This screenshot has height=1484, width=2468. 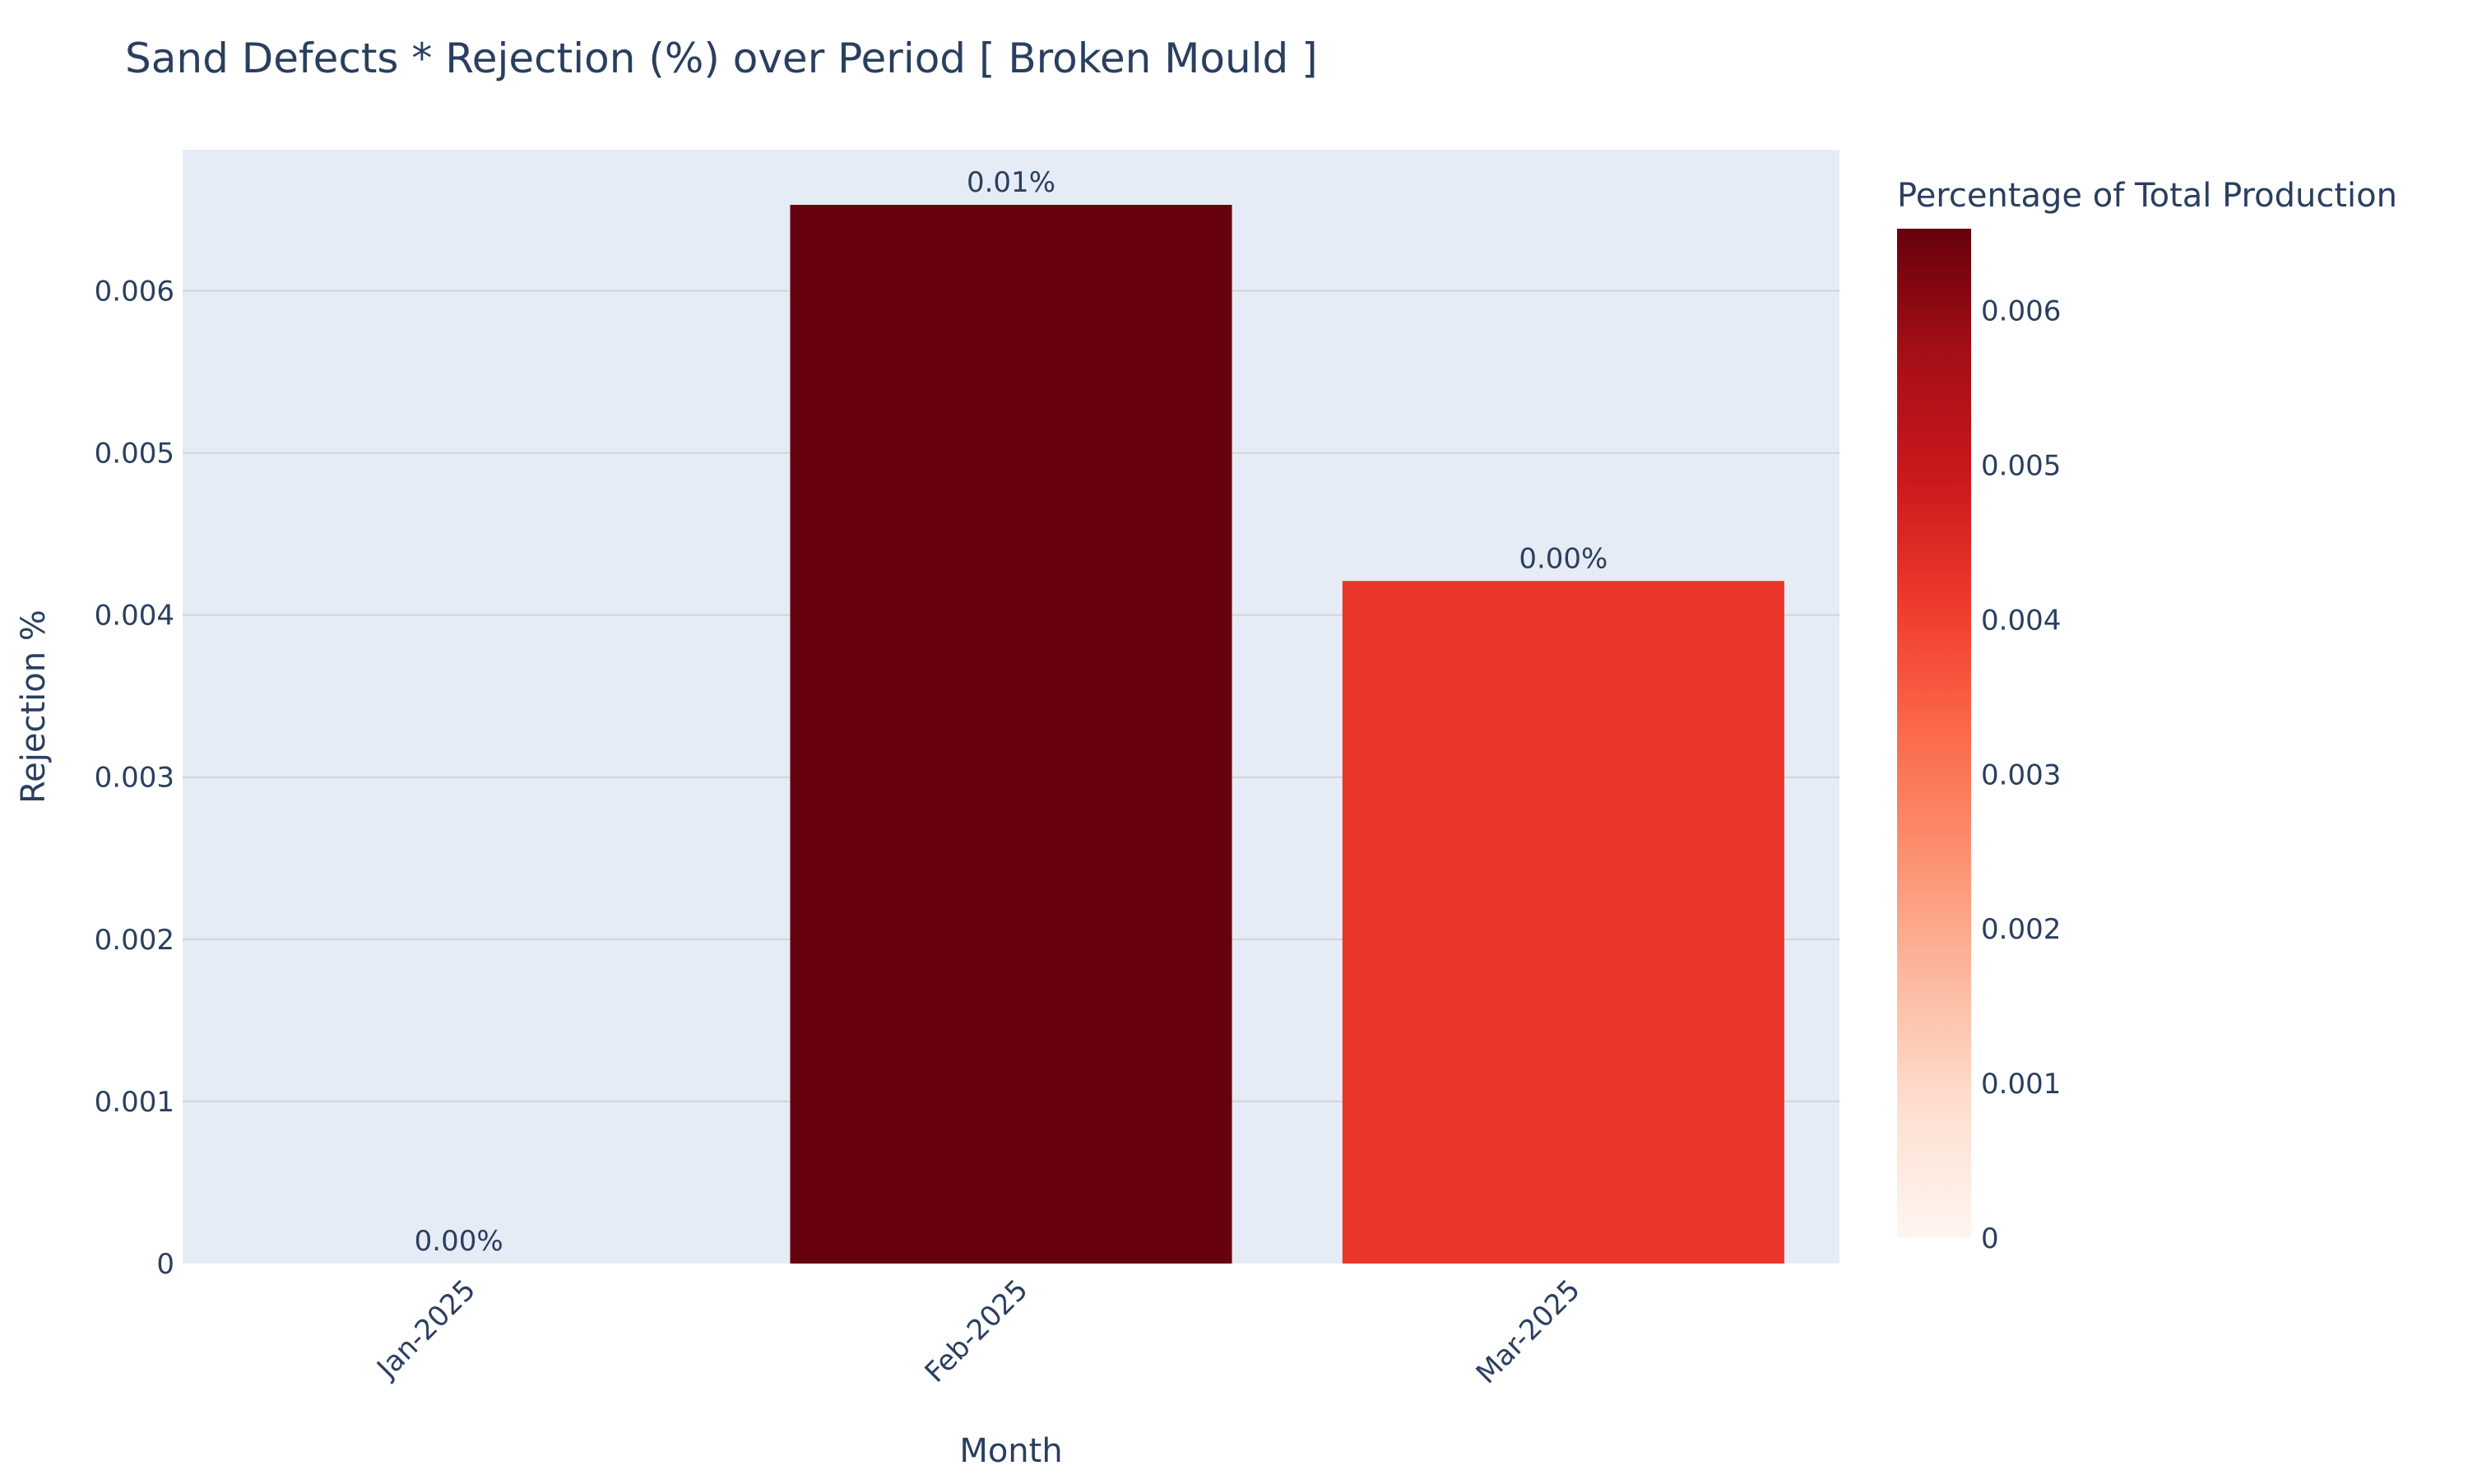 I want to click on bar-mar-2025, so click(x=1563, y=922).